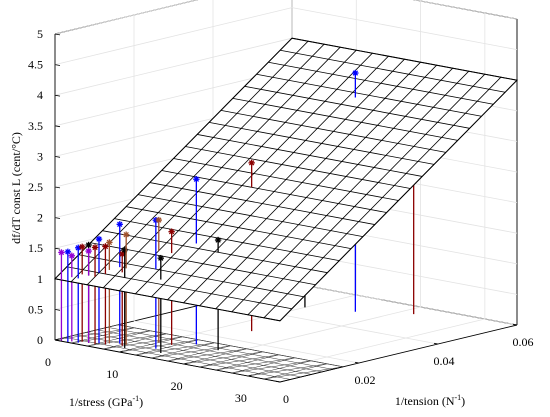 The height and width of the screenshot is (417, 550). What do you see at coordinates (444, 361) in the screenshot?
I see `y-tick-label: 0.04` at bounding box center [444, 361].